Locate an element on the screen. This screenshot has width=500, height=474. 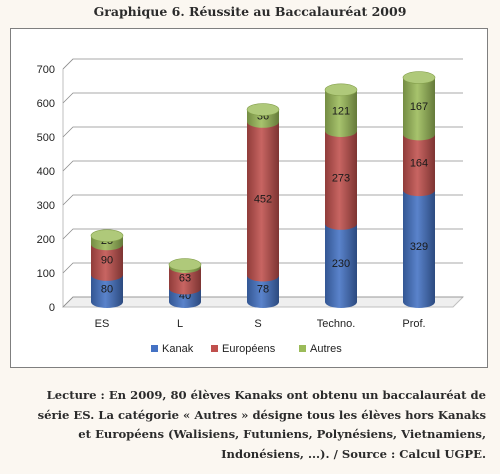
data-label: 329 is located at coordinates (419, 247).